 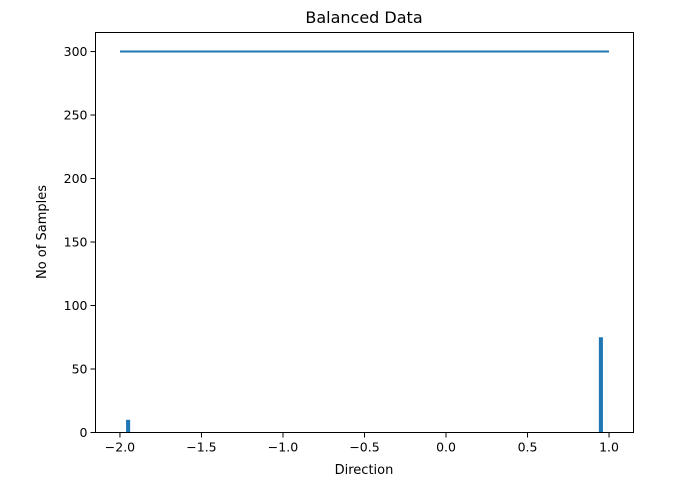 I want to click on y-tick-label: 50, so click(x=80, y=369).